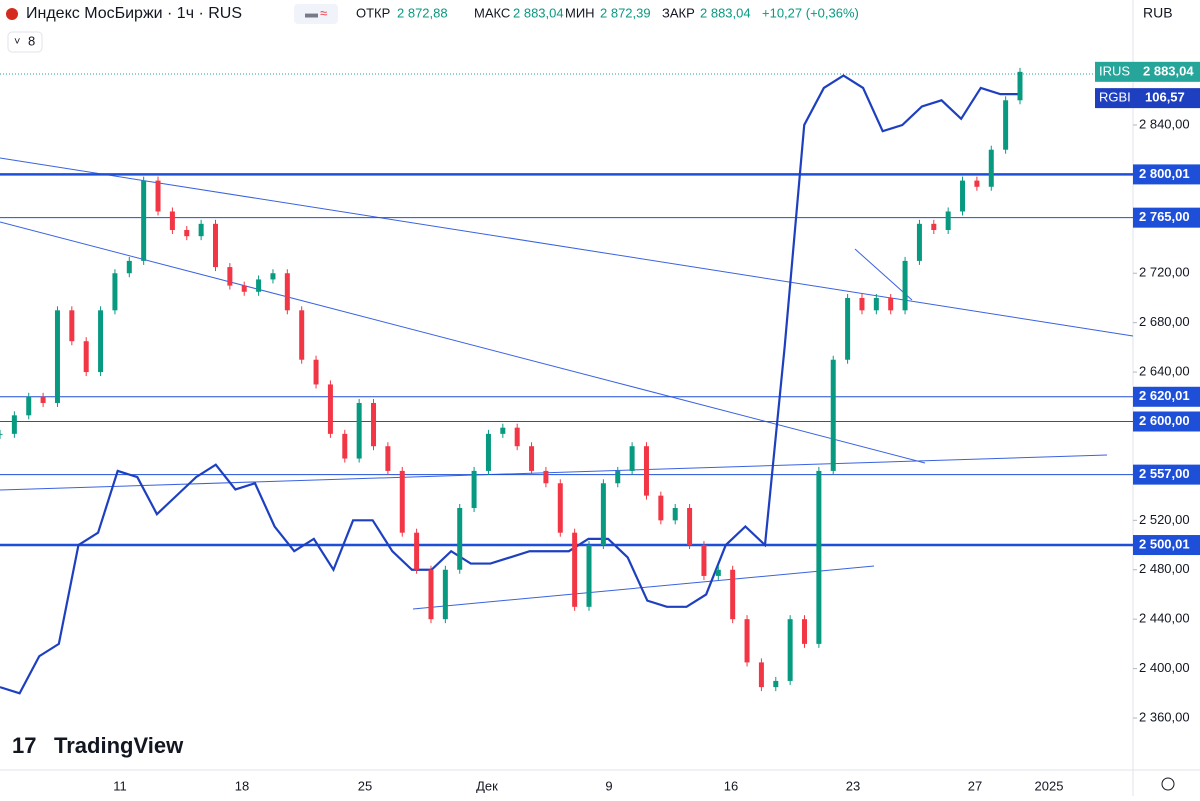  Describe the element at coordinates (242, 785) in the screenshot. I see `x-tick-label: 18` at that location.